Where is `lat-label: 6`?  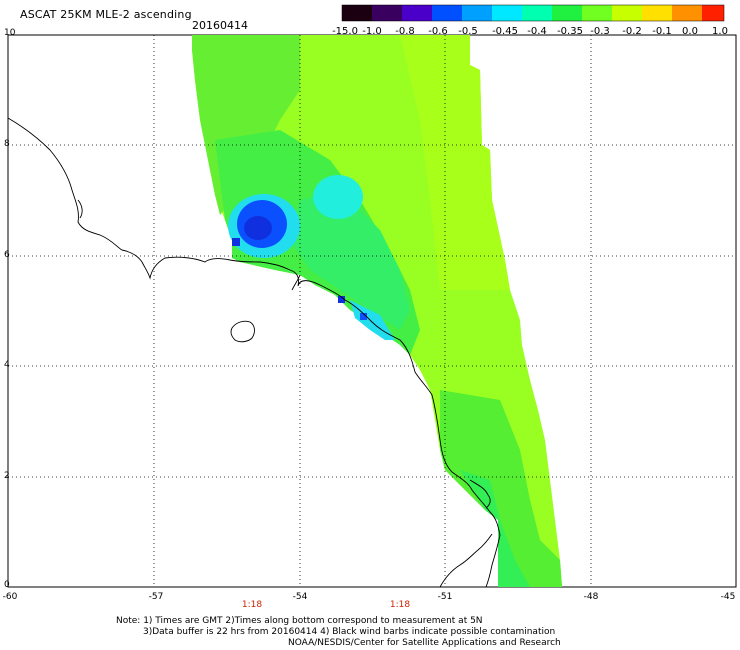 lat-label: 6 is located at coordinates (7, 255).